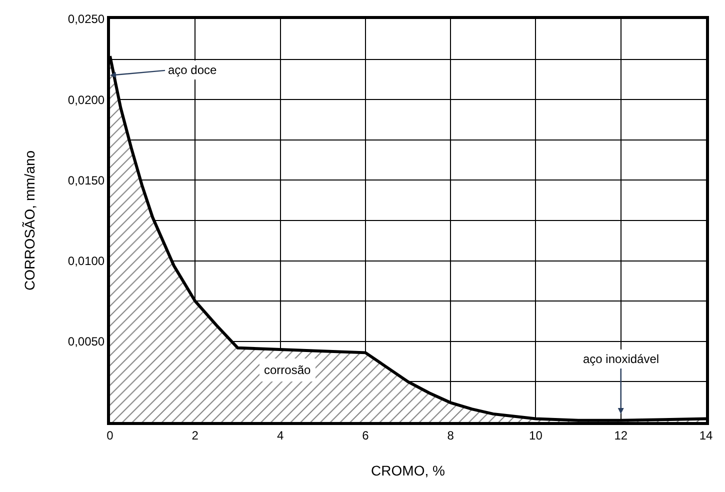  Describe the element at coordinates (621, 435) in the screenshot. I see `x-tick-label: 12` at that location.